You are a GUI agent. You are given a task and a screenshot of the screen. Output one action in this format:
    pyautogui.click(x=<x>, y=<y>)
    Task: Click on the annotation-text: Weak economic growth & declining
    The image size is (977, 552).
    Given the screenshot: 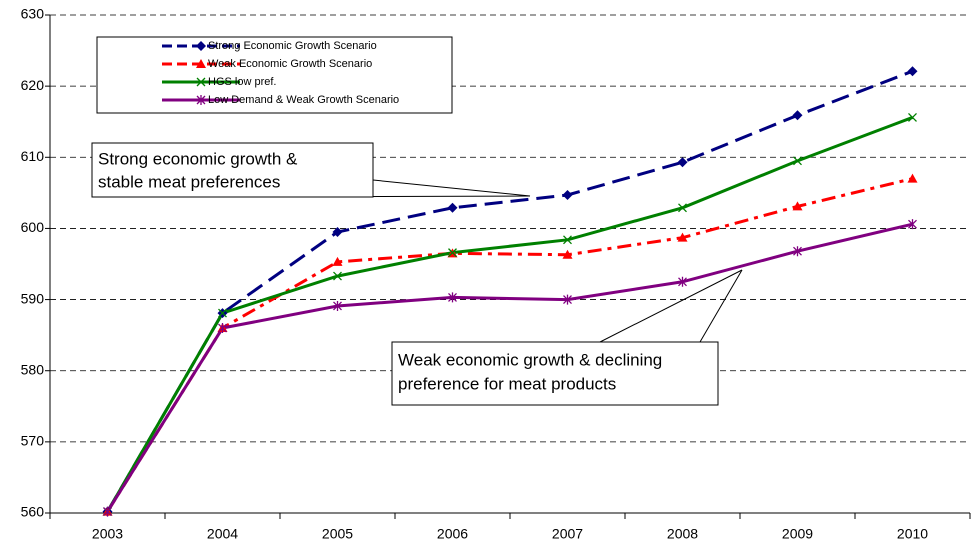 What is the action you would take?
    pyautogui.click(x=530, y=359)
    